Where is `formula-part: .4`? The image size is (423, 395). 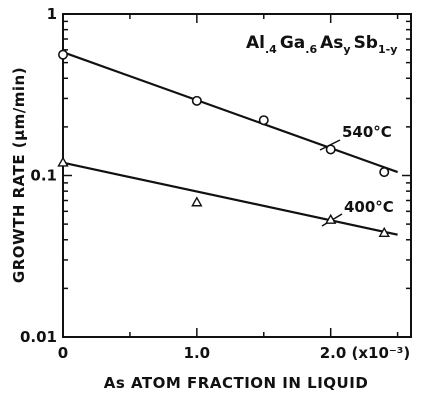 formula-part: .4 is located at coordinates (271, 49).